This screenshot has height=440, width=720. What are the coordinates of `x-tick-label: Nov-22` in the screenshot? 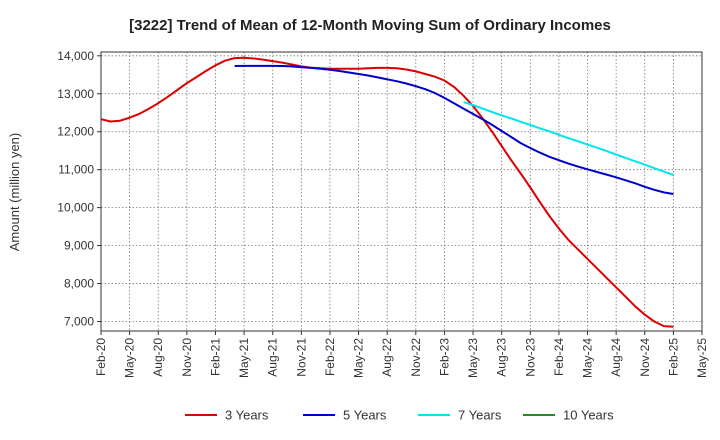 It's located at (416, 357).